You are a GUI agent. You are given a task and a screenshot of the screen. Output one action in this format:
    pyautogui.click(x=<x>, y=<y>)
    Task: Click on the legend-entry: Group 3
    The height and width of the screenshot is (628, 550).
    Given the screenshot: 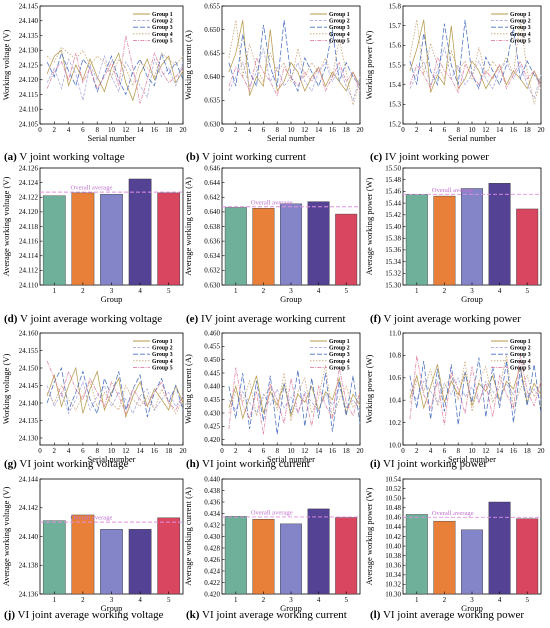 What is the action you would take?
    pyautogui.click(x=162, y=28)
    